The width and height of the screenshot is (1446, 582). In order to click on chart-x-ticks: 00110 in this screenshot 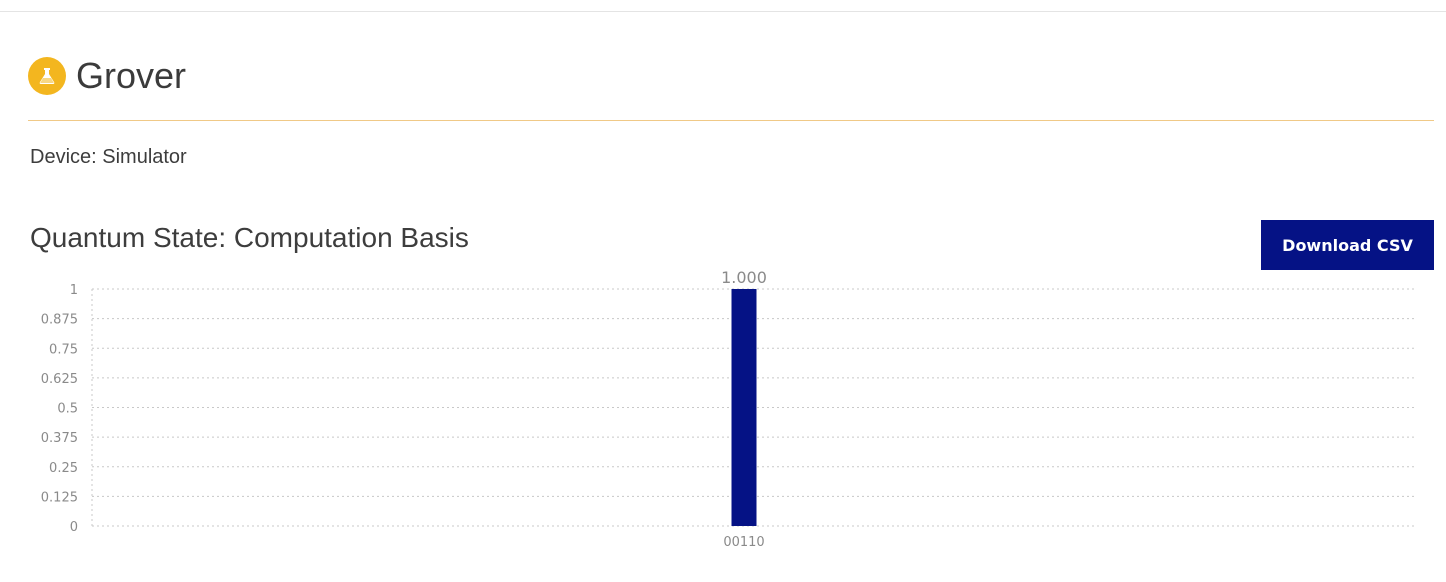, I will do `click(743, 542)`.